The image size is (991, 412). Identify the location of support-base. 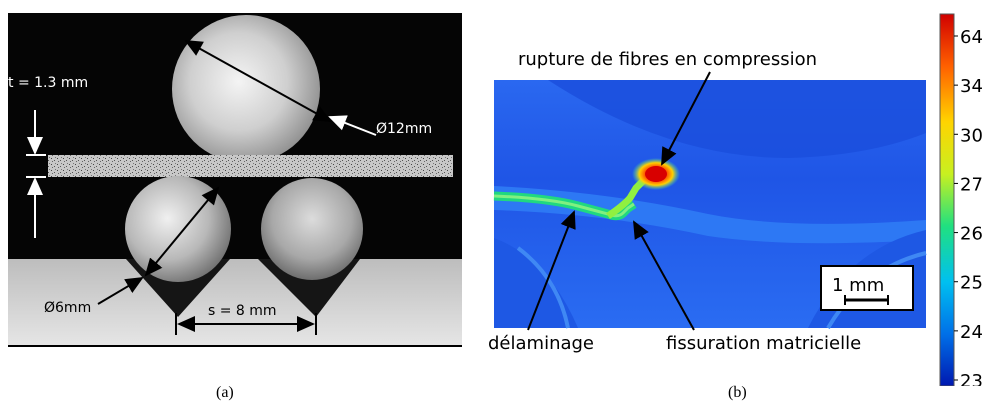
(235, 303).